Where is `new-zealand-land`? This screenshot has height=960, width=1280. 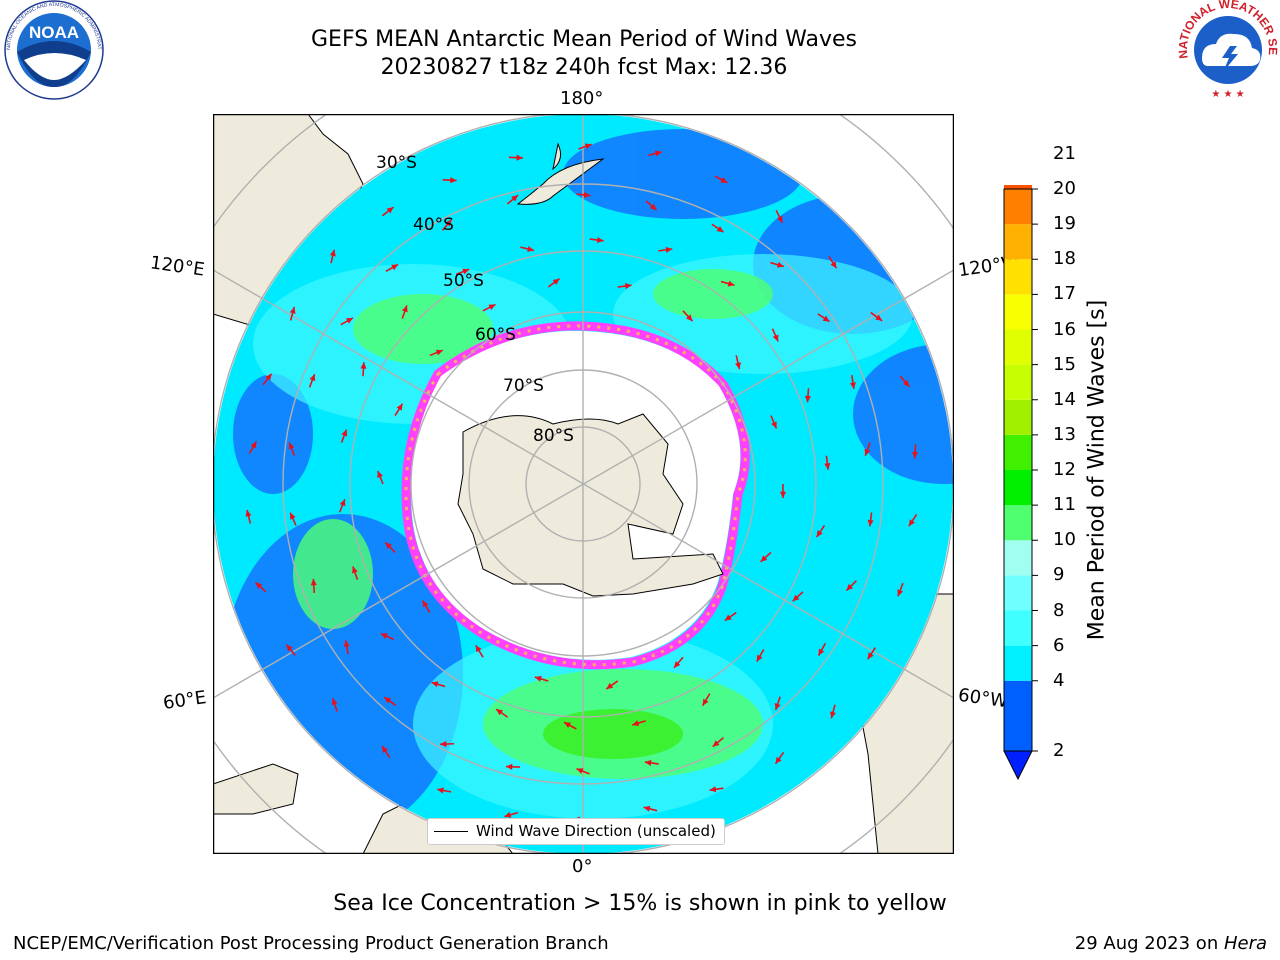
new-zealand-land is located at coordinates (560, 173).